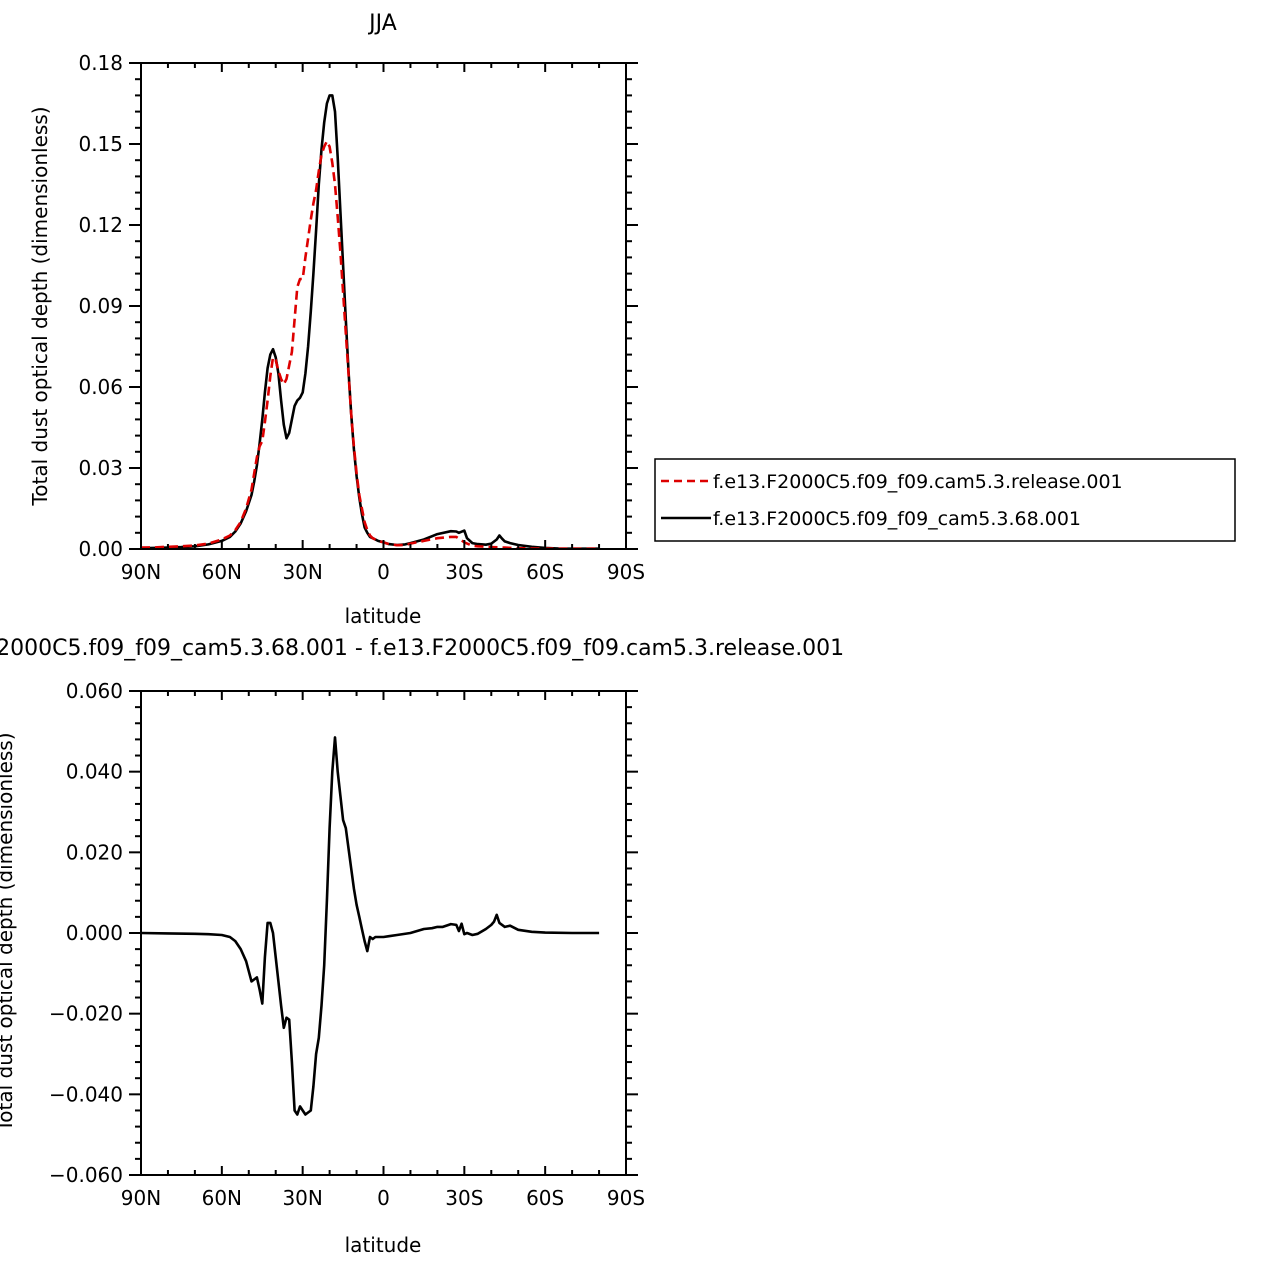 This screenshot has height=1263, width=1263. I want to click on legend-label-cam5-68: f.e13.F2000C5.f09_f09_cam5.3.68.001, so click(897, 519).